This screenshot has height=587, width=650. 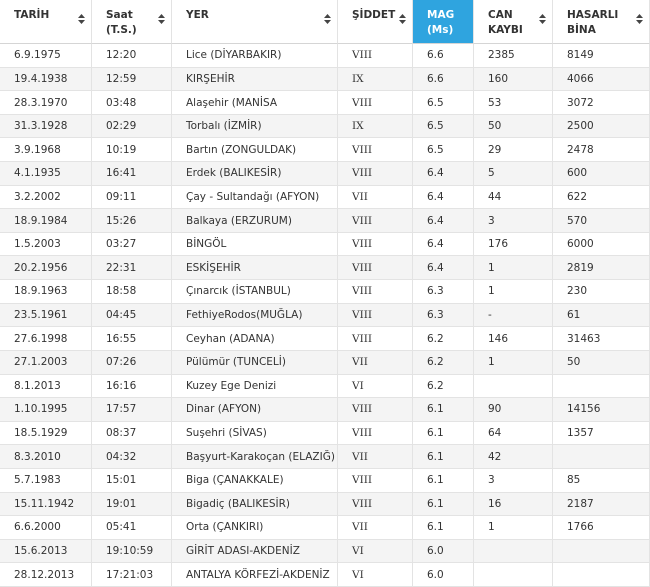 What do you see at coordinates (46, 22) in the screenshot?
I see `column-header: TARİH` at bounding box center [46, 22].